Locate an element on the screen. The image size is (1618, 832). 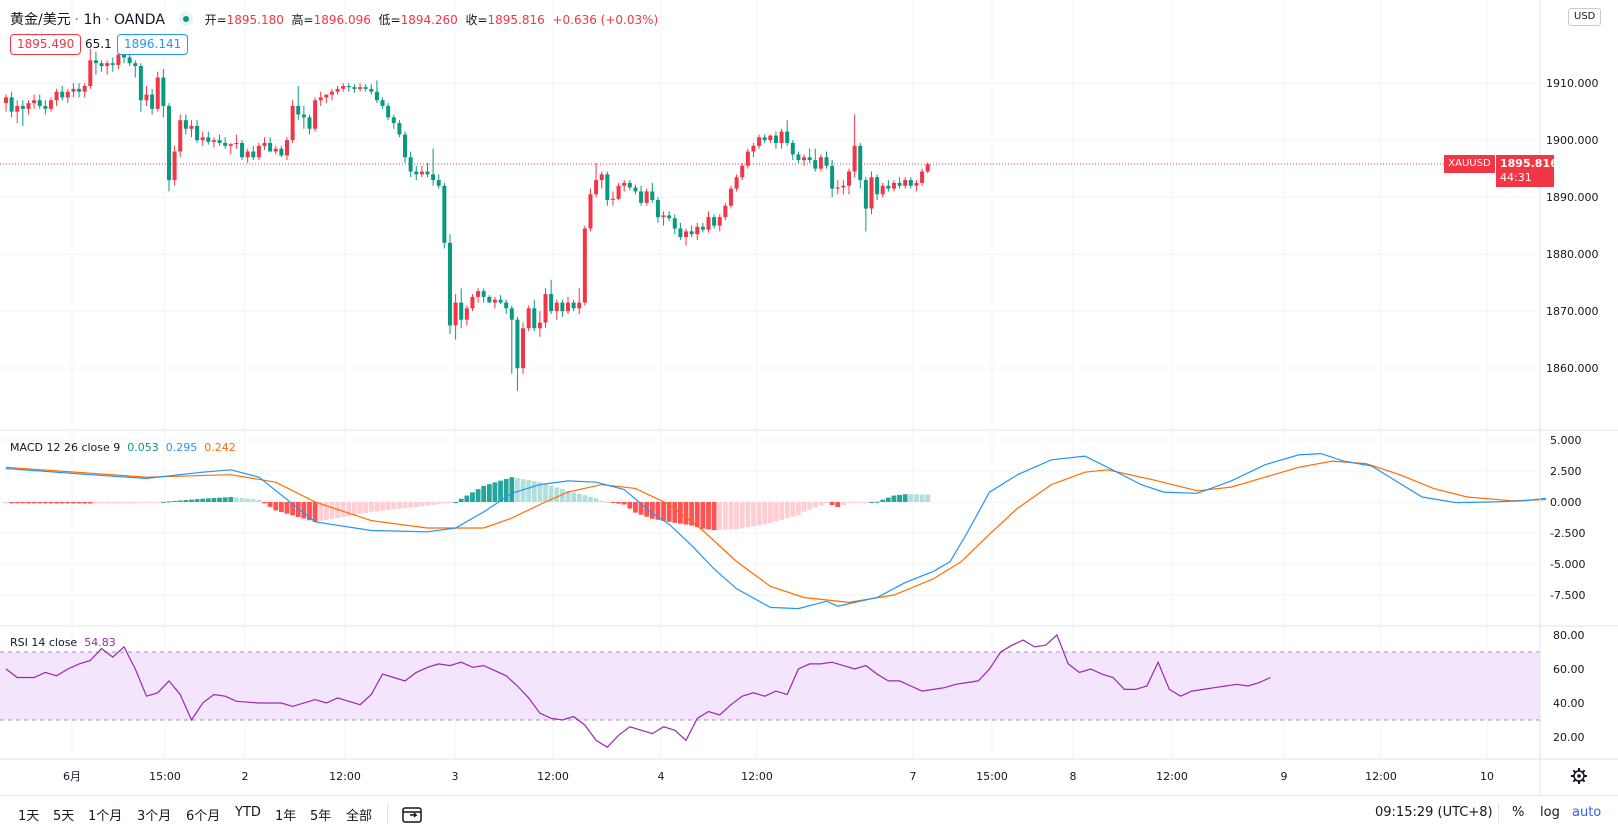
clock-display: 09:15:29 (UTC+8) is located at coordinates (1434, 812).